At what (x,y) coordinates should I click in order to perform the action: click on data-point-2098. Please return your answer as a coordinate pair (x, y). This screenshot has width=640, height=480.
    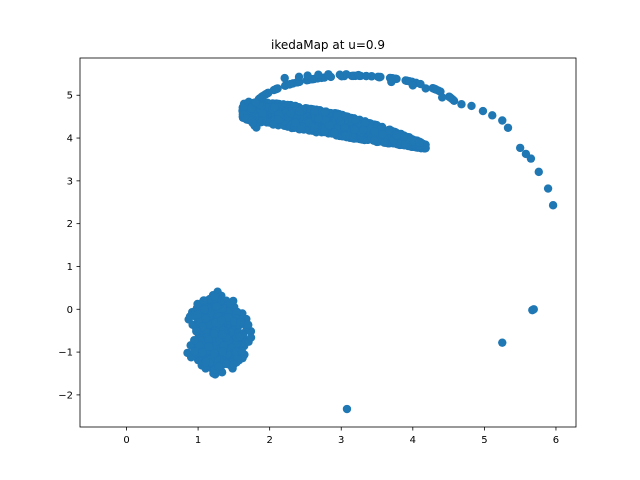
    Looking at the image, I should click on (284, 78).